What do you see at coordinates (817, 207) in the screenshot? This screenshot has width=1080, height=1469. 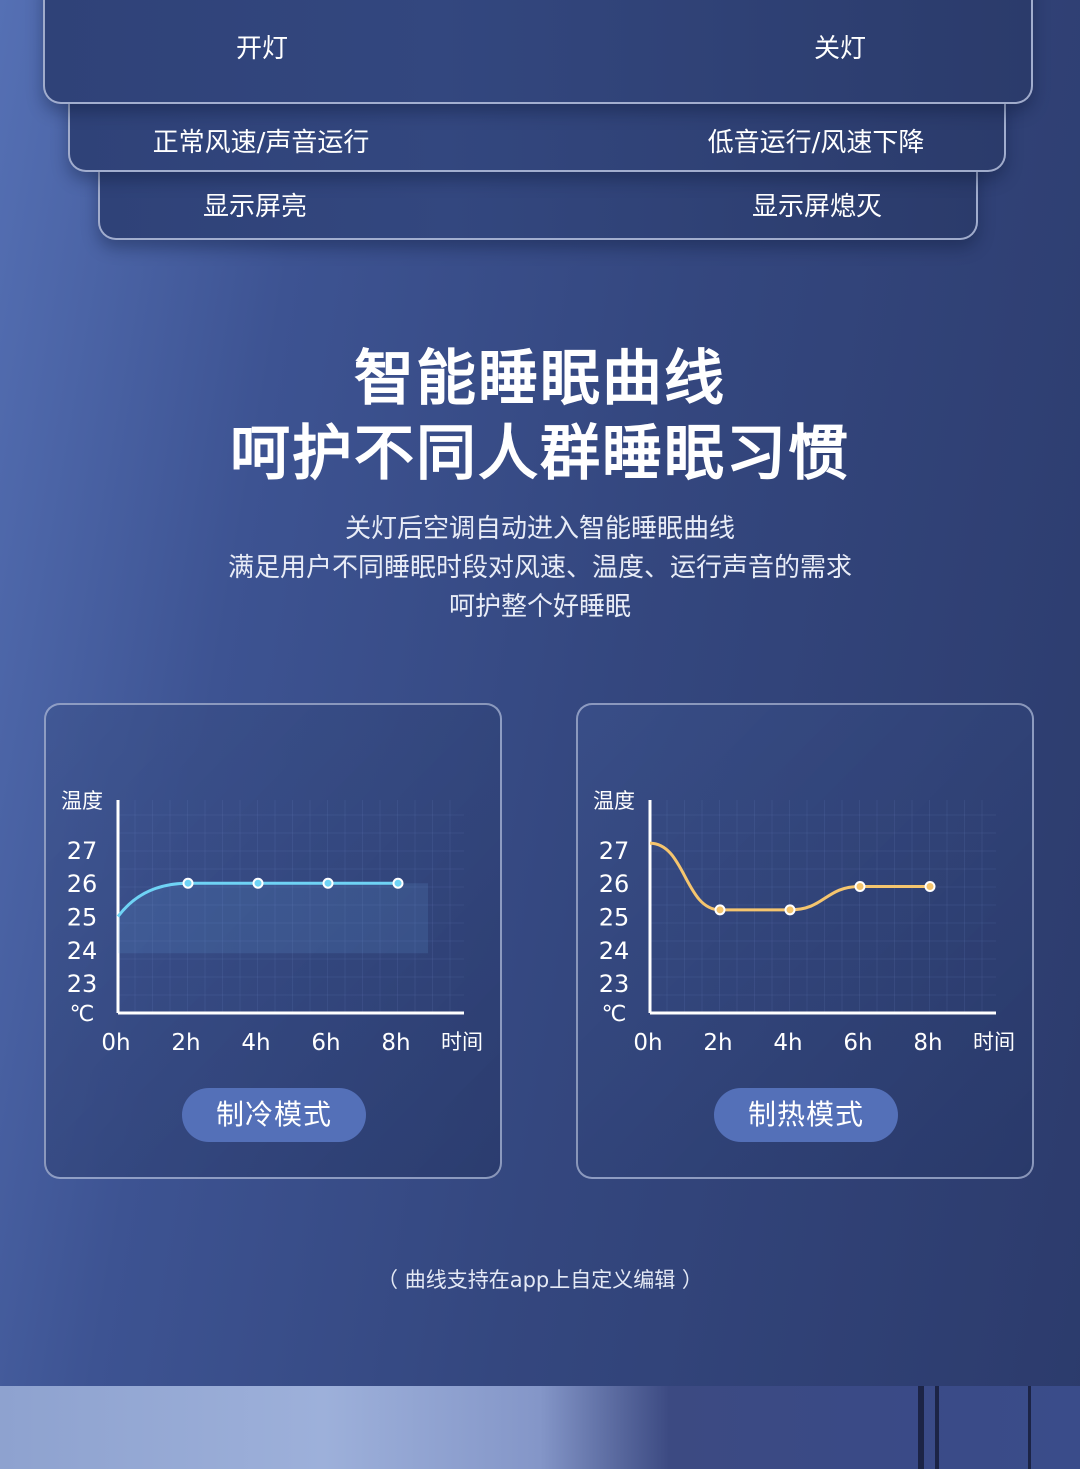 I see `panel-right-label: 显示屏熄灭` at bounding box center [817, 207].